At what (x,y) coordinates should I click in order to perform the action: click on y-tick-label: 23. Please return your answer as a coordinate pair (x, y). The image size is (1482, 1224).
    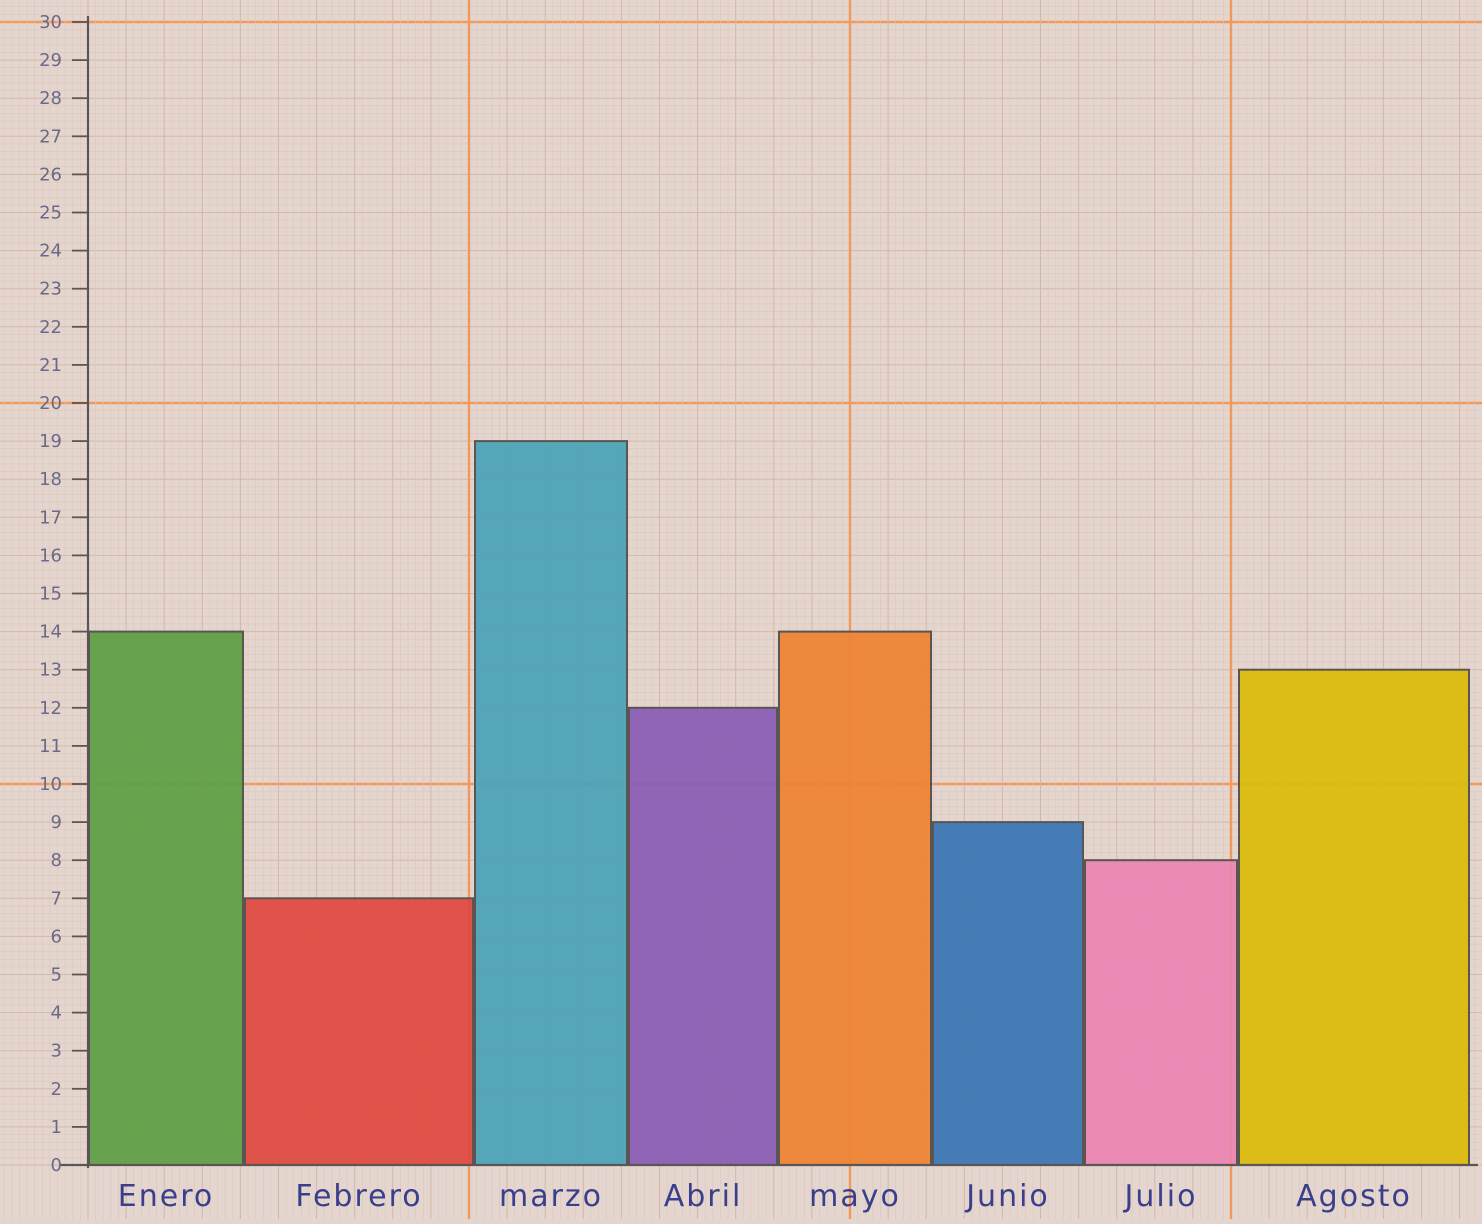
    Looking at the image, I should click on (50, 289).